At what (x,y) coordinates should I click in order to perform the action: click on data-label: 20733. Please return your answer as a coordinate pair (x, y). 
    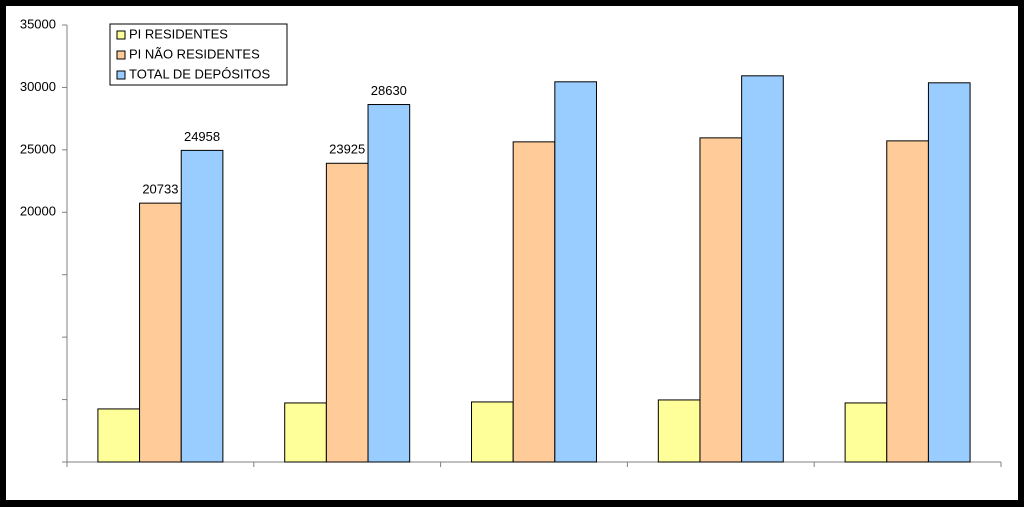
    Looking at the image, I should click on (160, 189).